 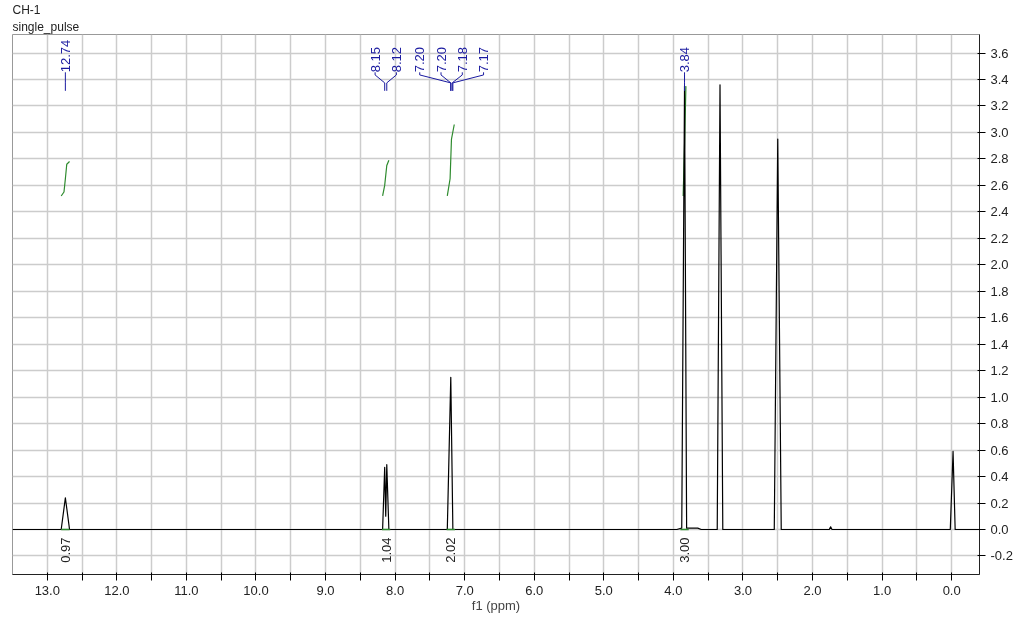 What do you see at coordinates (812, 590) in the screenshot?
I see `x-tick-label: 2.0` at bounding box center [812, 590].